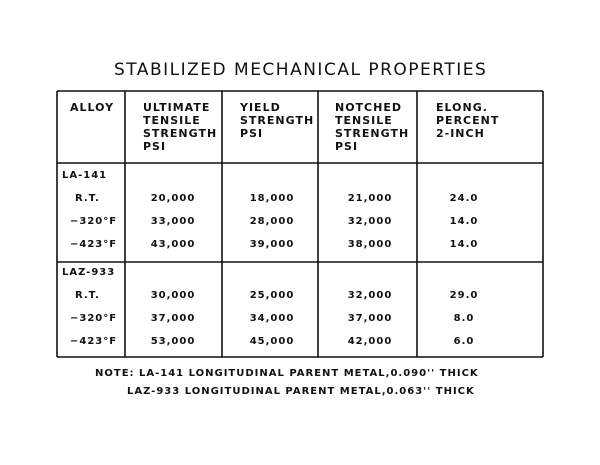 Image resolution: width=600 pixels, height=465 pixels. What do you see at coordinates (464, 341) in the screenshot?
I see `cell: 6.0` at bounding box center [464, 341].